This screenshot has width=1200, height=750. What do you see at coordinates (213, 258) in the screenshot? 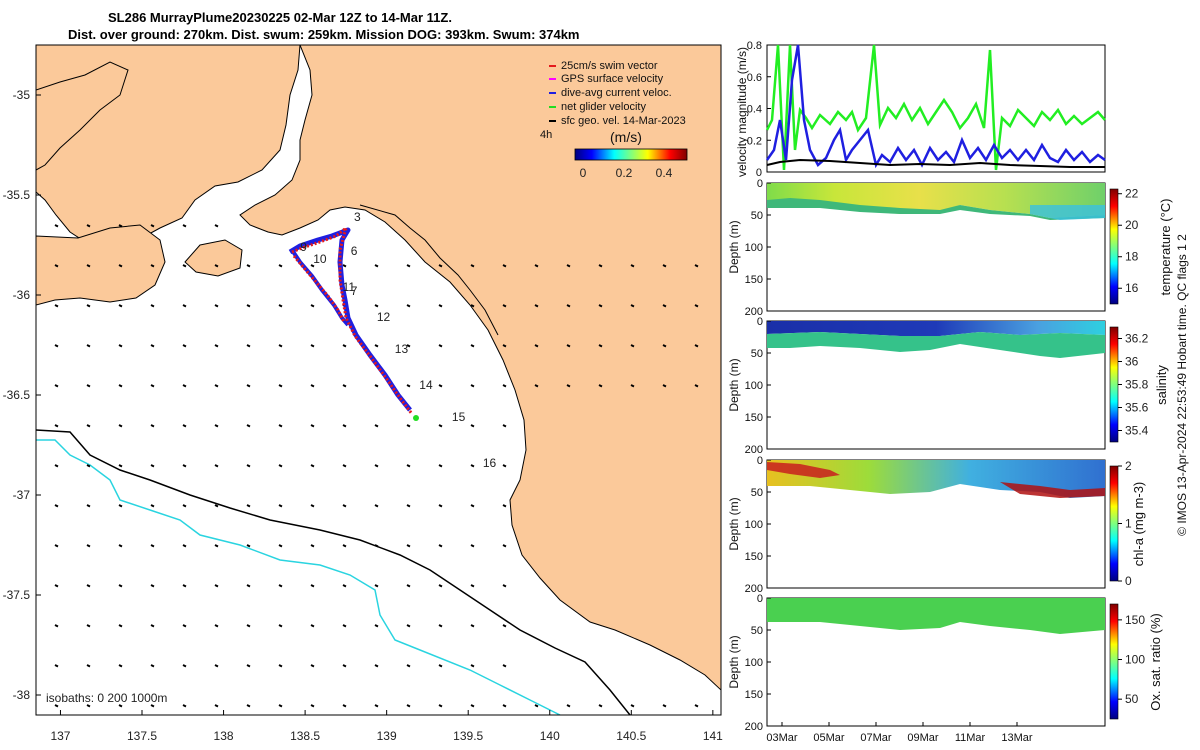
I see `land-small-island` at bounding box center [213, 258].